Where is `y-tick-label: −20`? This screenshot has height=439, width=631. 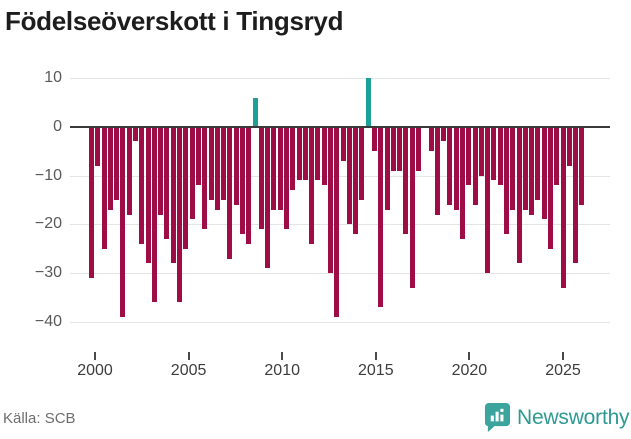
y-tick-label: −20 is located at coordinates (48, 224).